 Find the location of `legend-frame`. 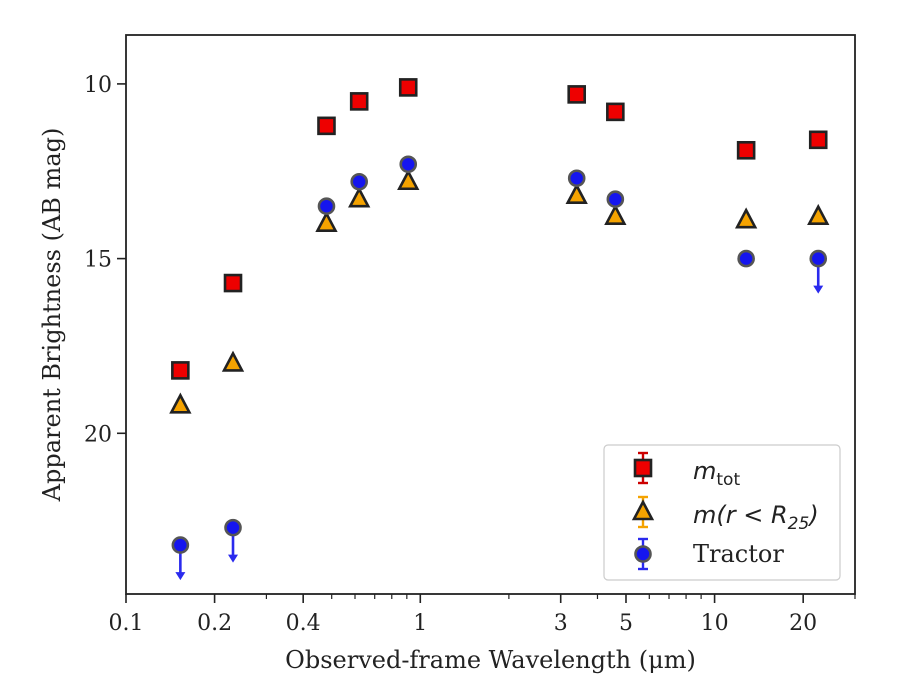

legend-frame is located at coordinates (722, 512).